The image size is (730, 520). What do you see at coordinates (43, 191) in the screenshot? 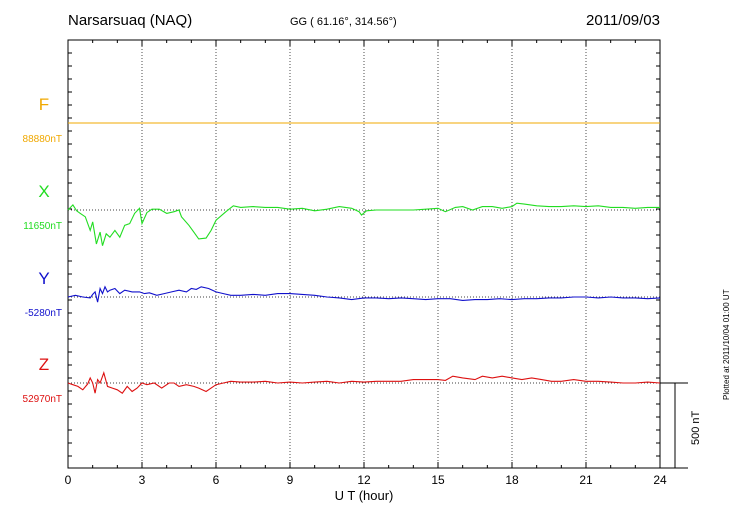
I see `series-name-x: X` at bounding box center [43, 191].